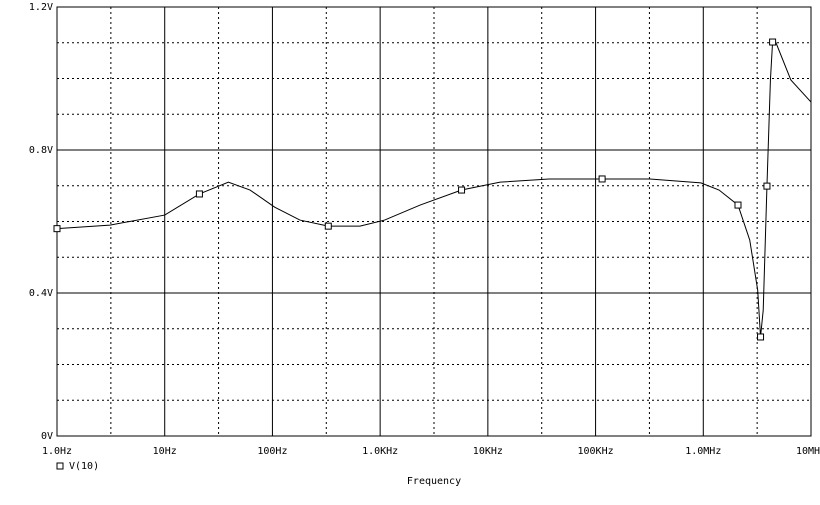 Image resolution: width=820 pixels, height=505 pixels. Describe the element at coordinates (47, 436) in the screenshot. I see `y-tick-label: 0V` at that location.